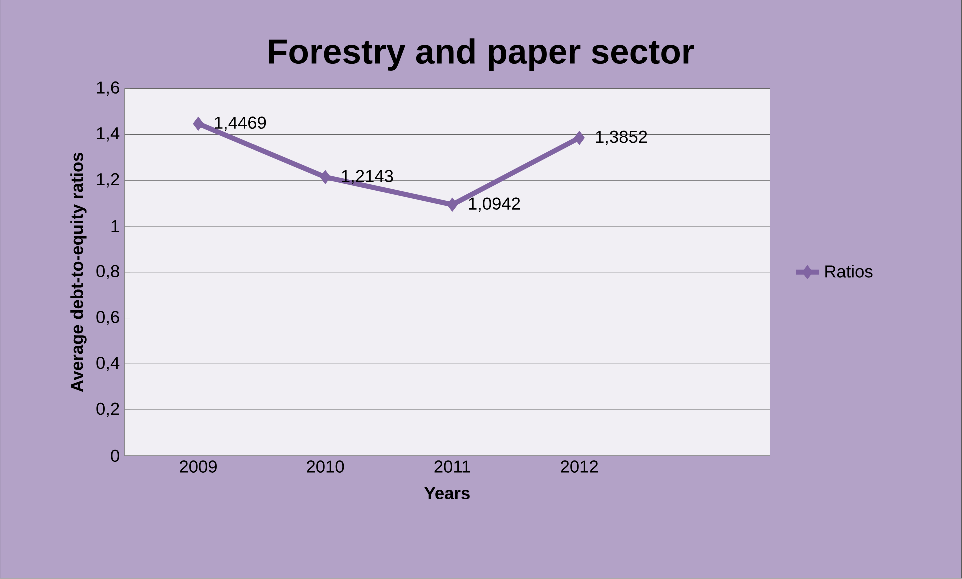 The height and width of the screenshot is (579, 962). I want to click on data-label: 1,3852, so click(622, 138).